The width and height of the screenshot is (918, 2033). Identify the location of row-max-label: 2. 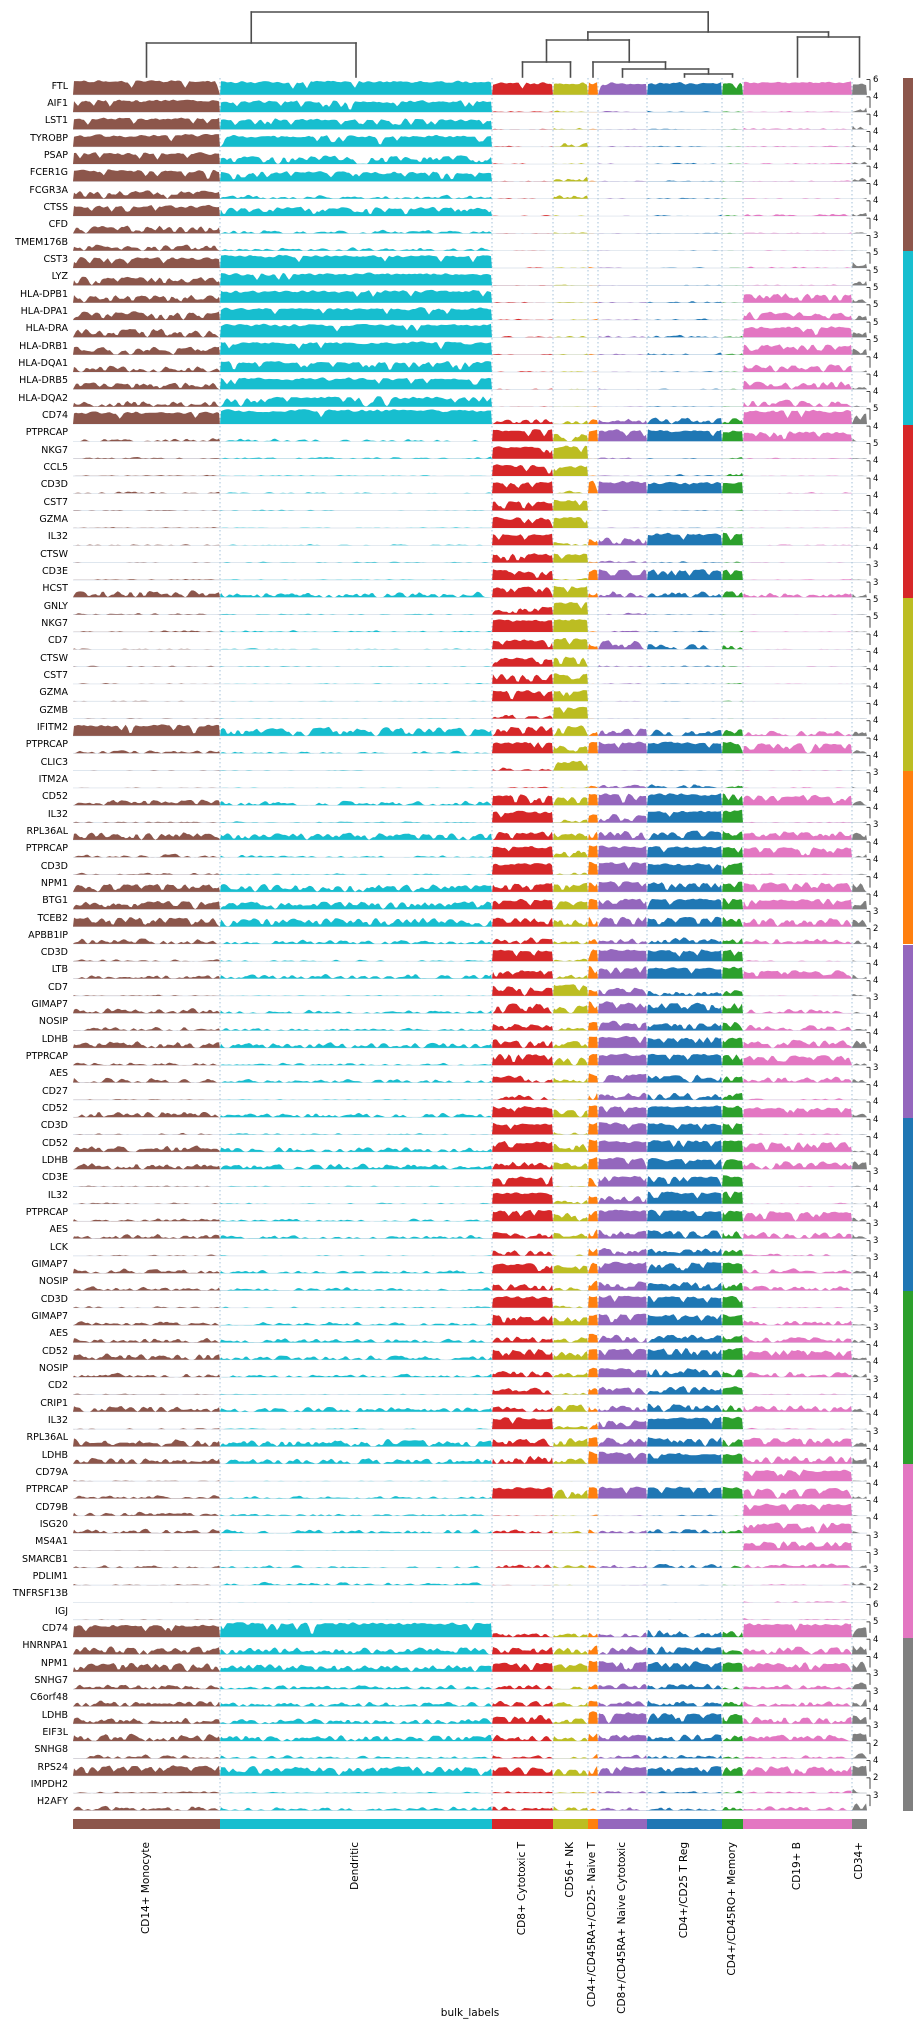
(876, 1743).